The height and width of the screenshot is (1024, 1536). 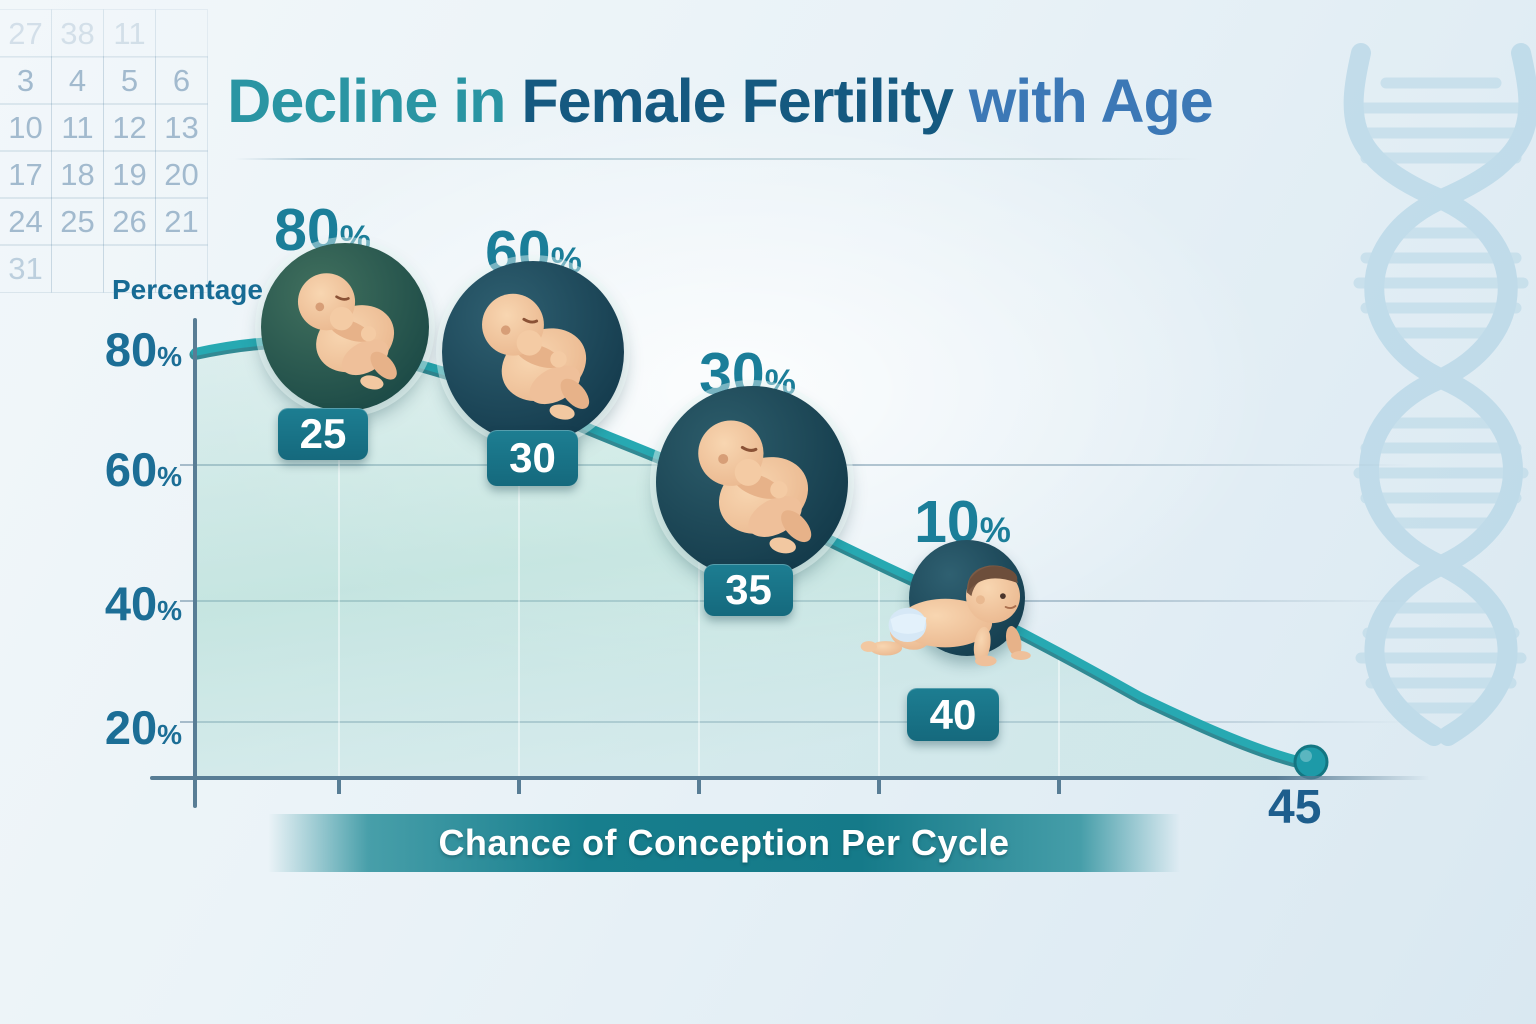 I want to click on calendar-day: 24, so click(x=26, y=221).